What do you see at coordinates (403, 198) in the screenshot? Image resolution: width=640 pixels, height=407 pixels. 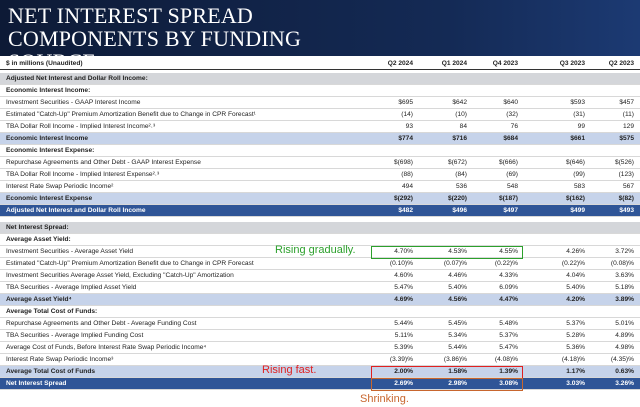 I see `cell-value: $(292)` at bounding box center [403, 198].